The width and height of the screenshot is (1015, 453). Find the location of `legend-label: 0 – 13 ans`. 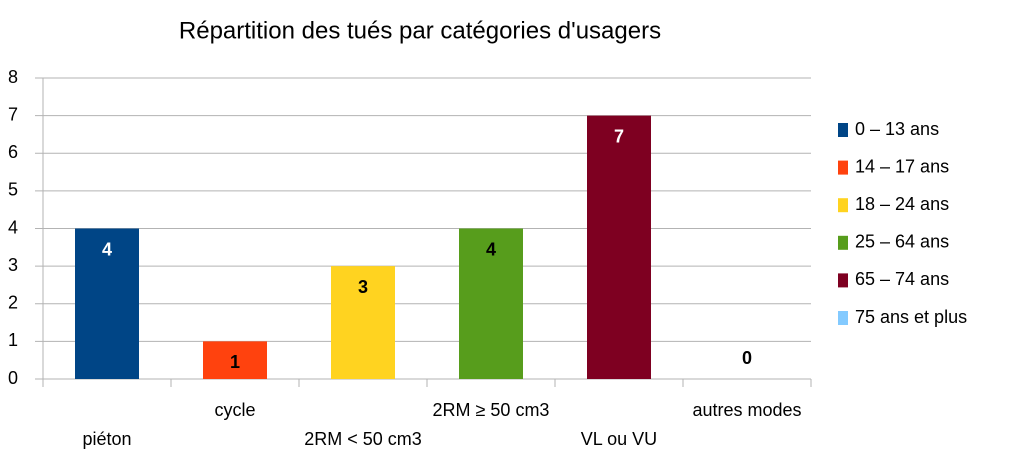

legend-label: 0 – 13 ans is located at coordinates (897, 129).